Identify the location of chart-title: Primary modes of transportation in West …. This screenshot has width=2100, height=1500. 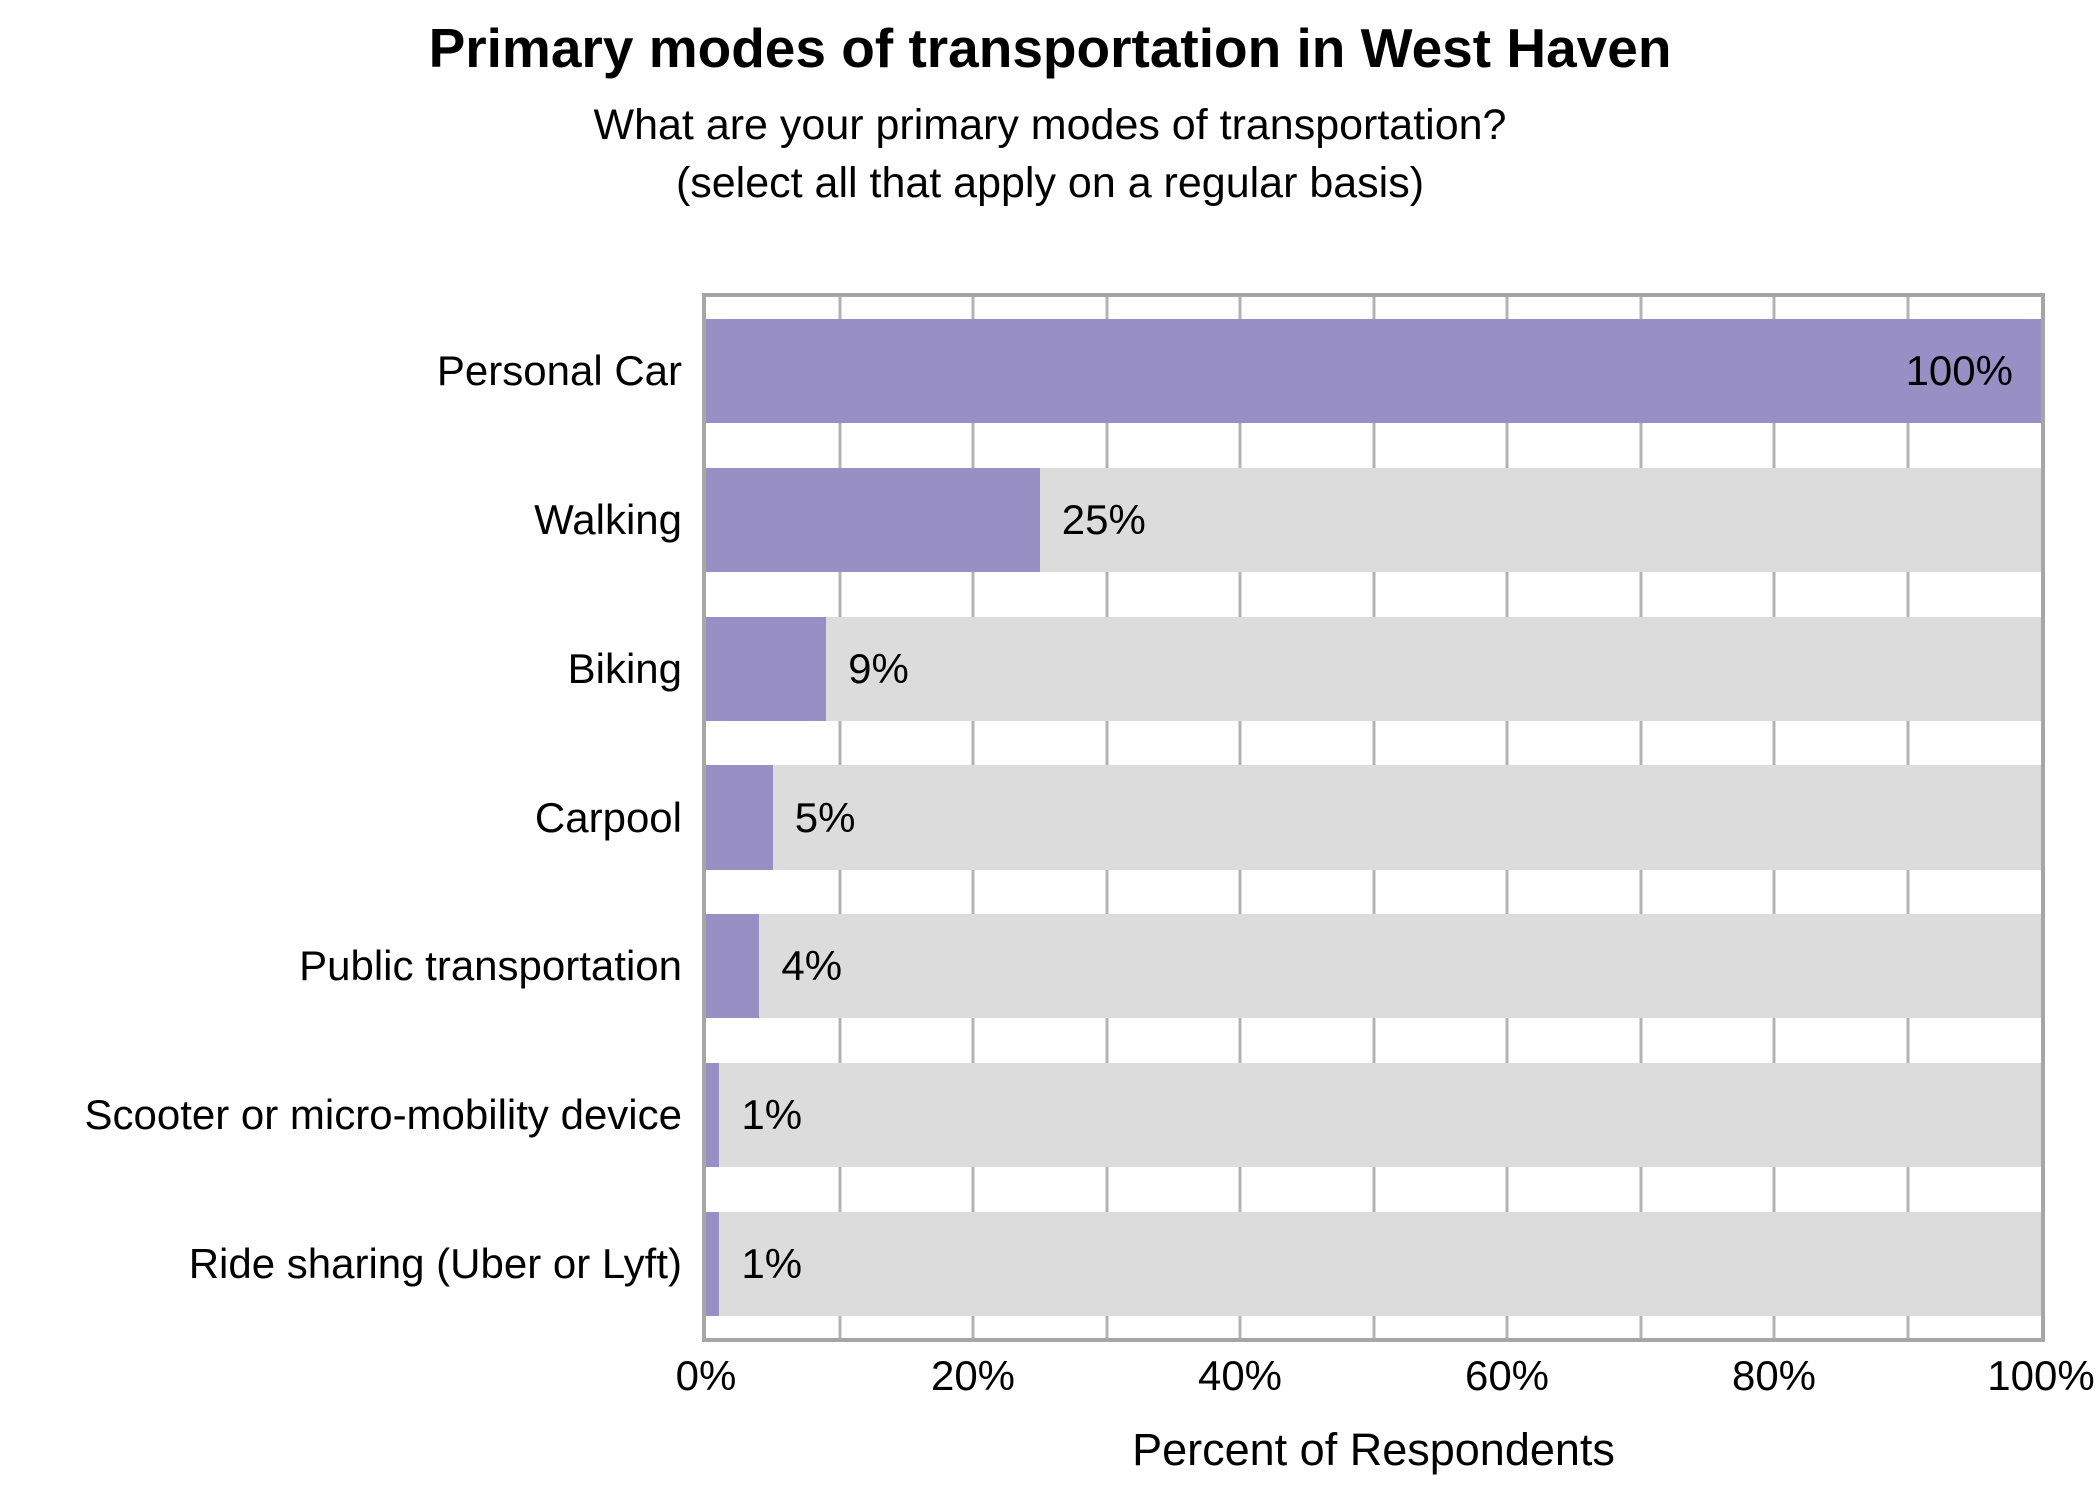
(1050, 48).